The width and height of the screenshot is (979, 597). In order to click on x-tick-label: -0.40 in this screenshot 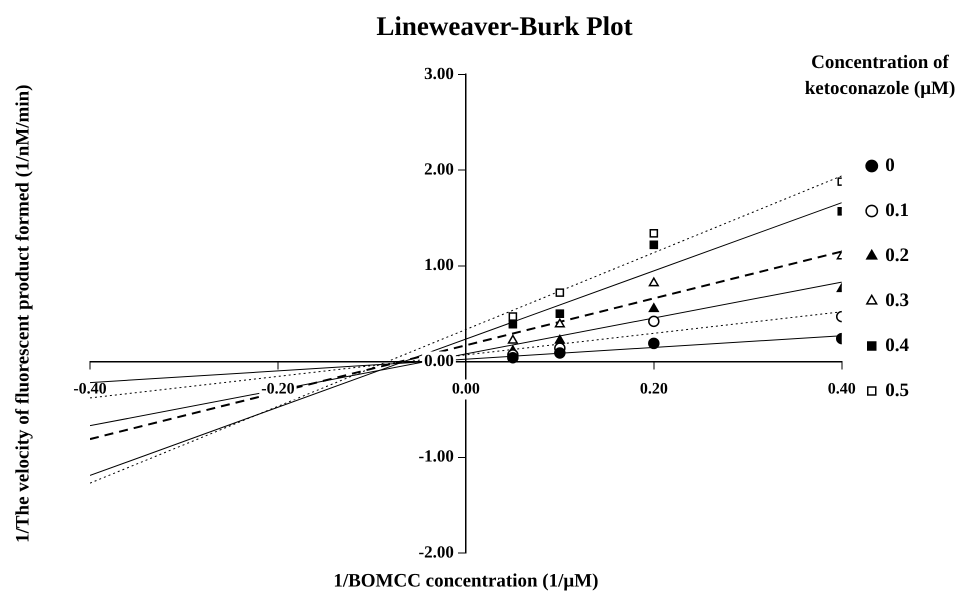, I will do `click(90, 389)`.